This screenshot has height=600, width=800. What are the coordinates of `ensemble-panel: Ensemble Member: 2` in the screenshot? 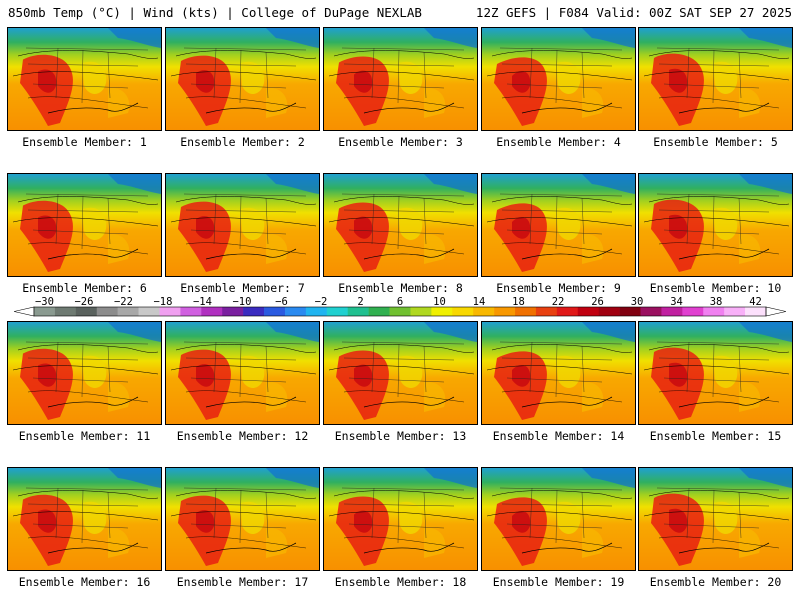 It's located at (242, 88).